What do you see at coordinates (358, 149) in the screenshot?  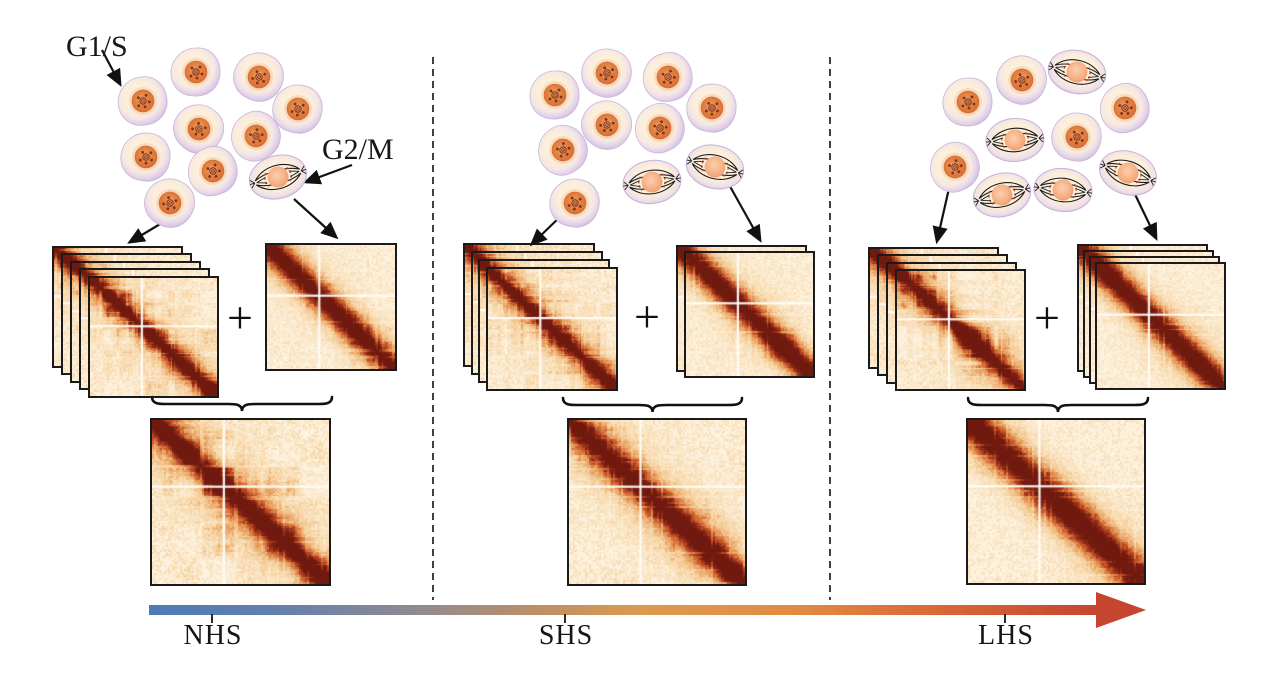 I see `g2m-phase-label: G2/M` at bounding box center [358, 149].